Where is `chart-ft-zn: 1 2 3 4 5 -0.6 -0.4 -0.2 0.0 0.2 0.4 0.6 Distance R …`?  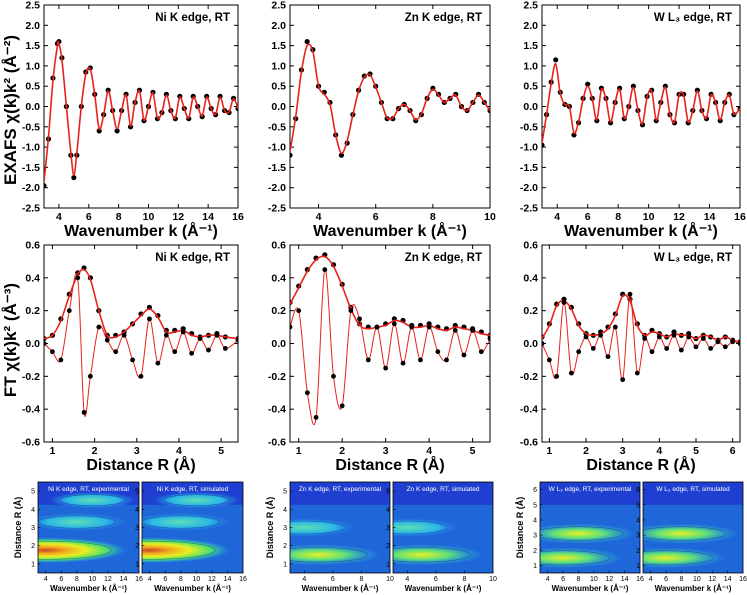 chart-ft-zn: 1 2 3 4 5 -0.6 -0.4 -0.2 0.0 0.2 0.4 0.6 Distance R … is located at coordinates (379, 357).